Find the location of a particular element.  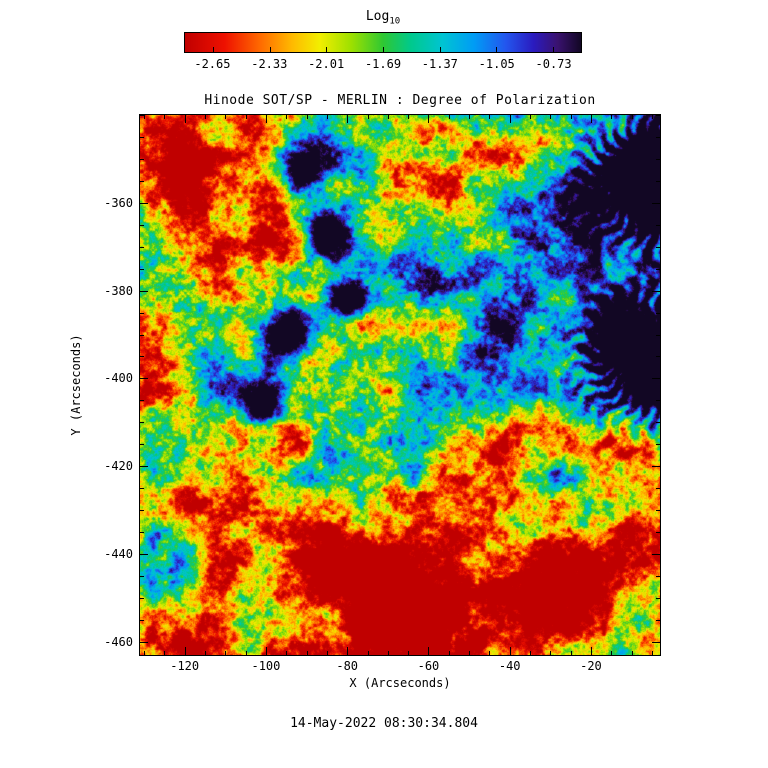

x-tick-label: -60 is located at coordinates (428, 666).